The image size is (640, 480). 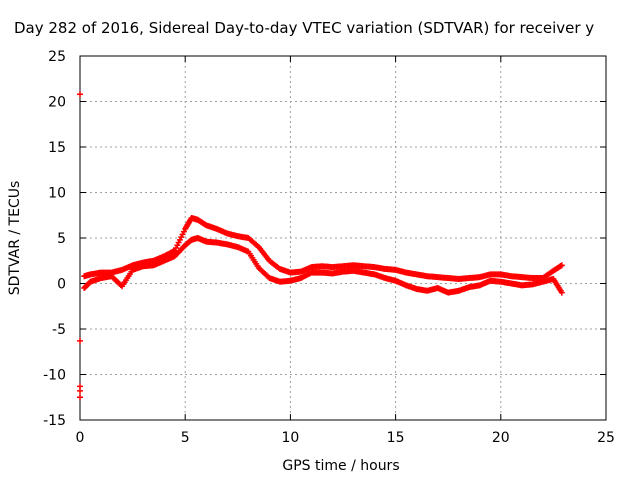 I want to click on y-tick-label: 25, so click(x=57, y=57).